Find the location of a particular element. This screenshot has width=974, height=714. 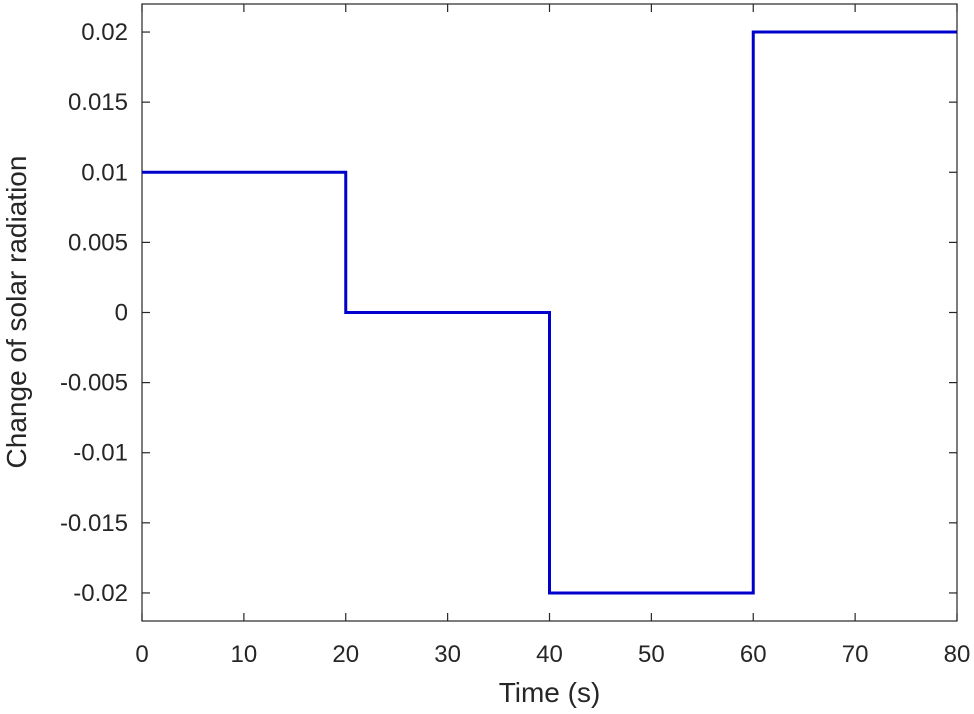

y-tick-label: 0 is located at coordinates (121, 313).